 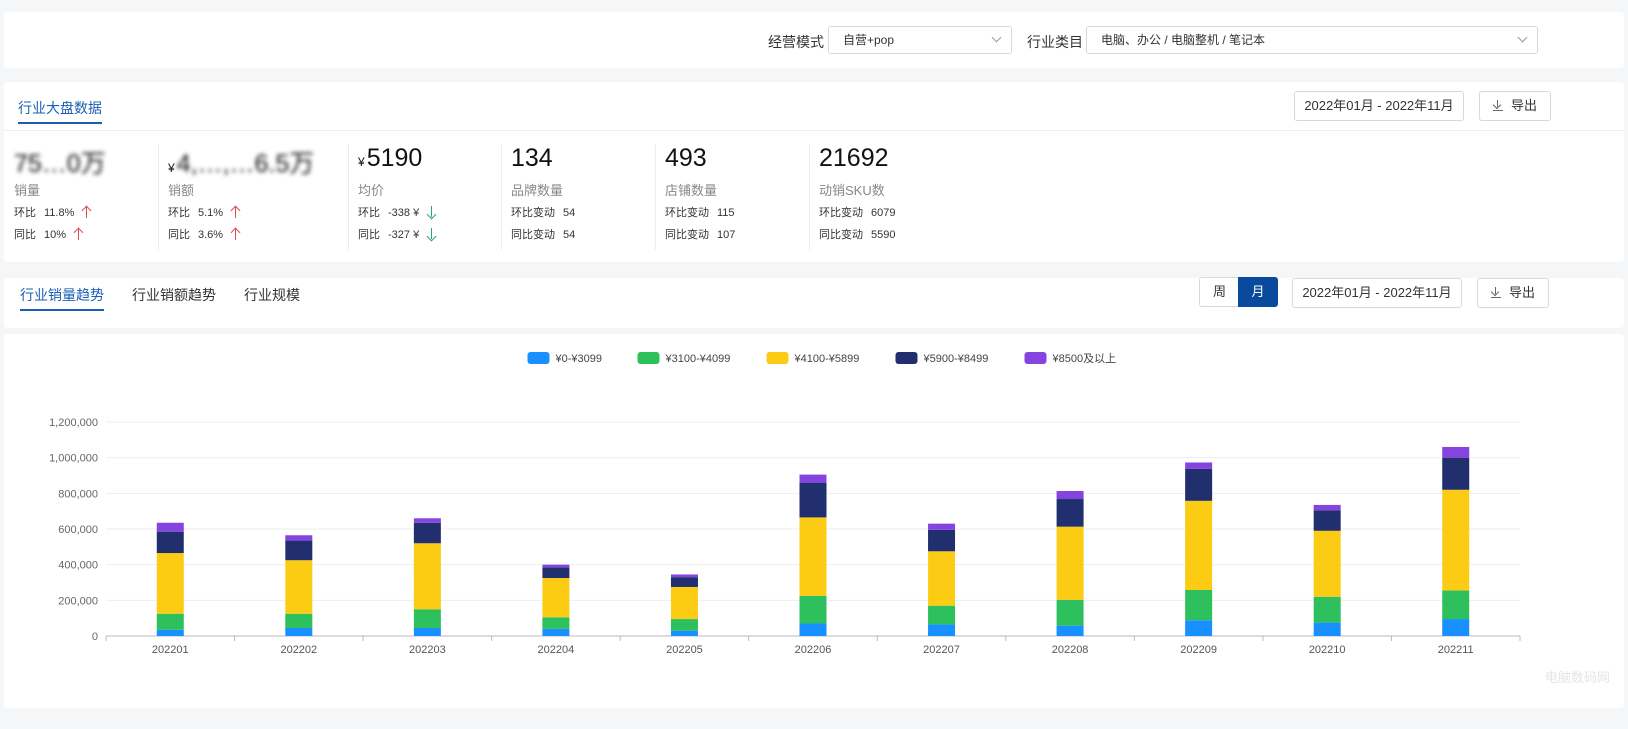 What do you see at coordinates (95, 637) in the screenshot?
I see `y-tick-label: 0` at bounding box center [95, 637].